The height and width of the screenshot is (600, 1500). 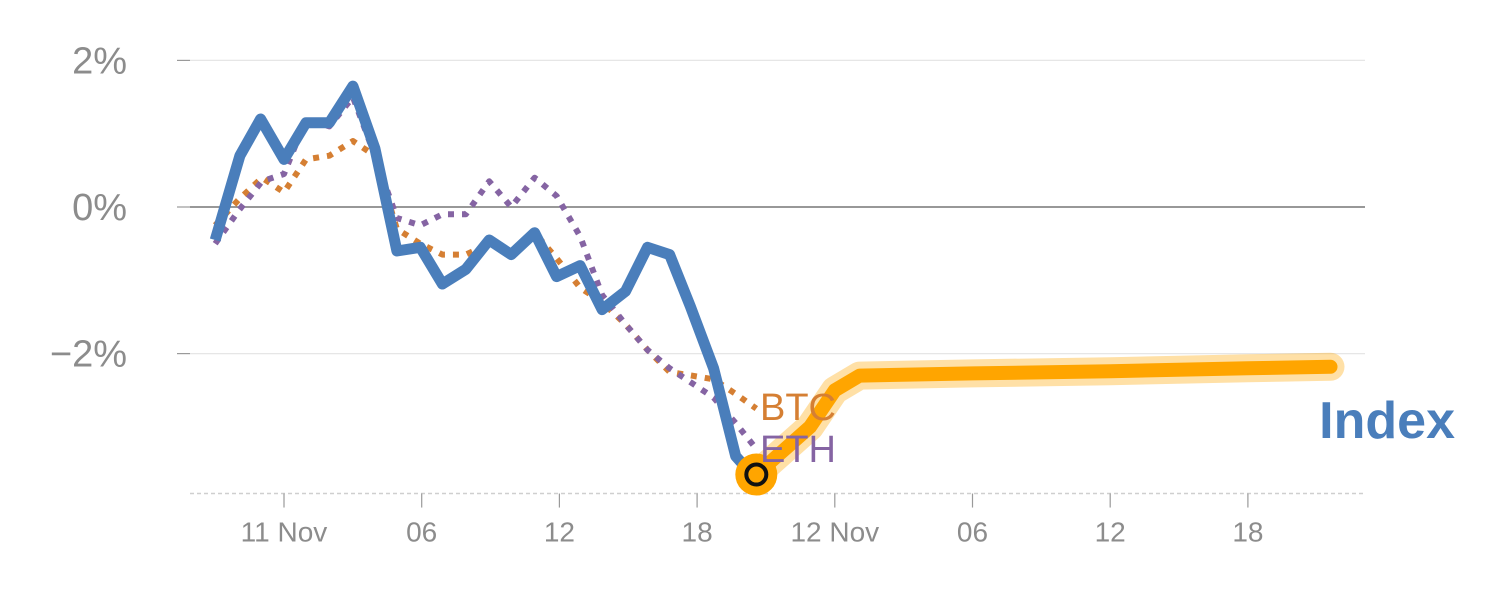 What do you see at coordinates (88, 355) in the screenshot?
I see `y-tick-label: −2%` at bounding box center [88, 355].